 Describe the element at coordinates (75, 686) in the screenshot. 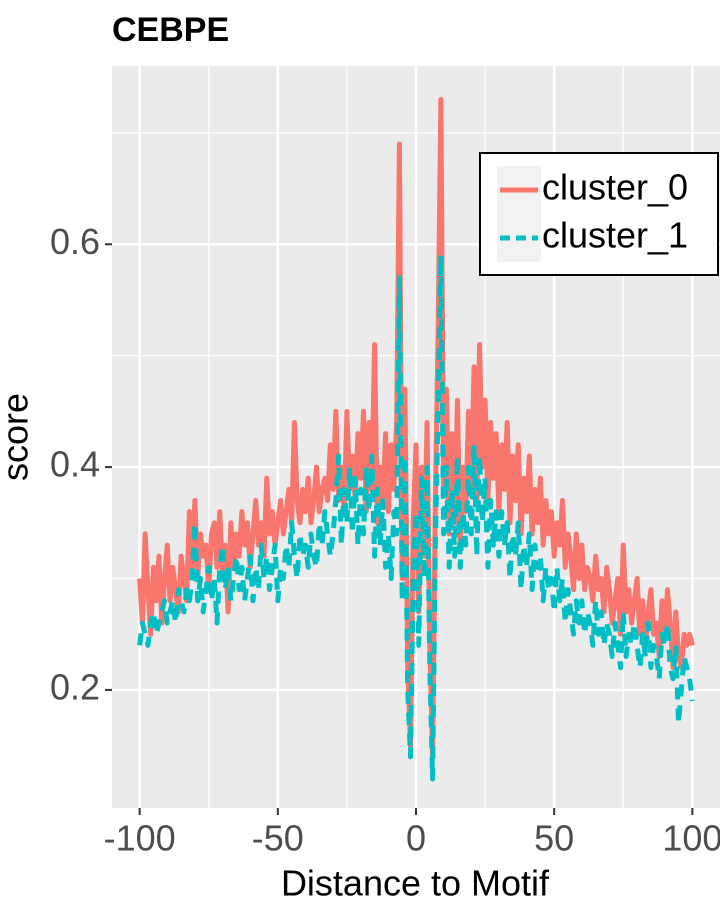

I see `y-tick-label: 0.2` at that location.